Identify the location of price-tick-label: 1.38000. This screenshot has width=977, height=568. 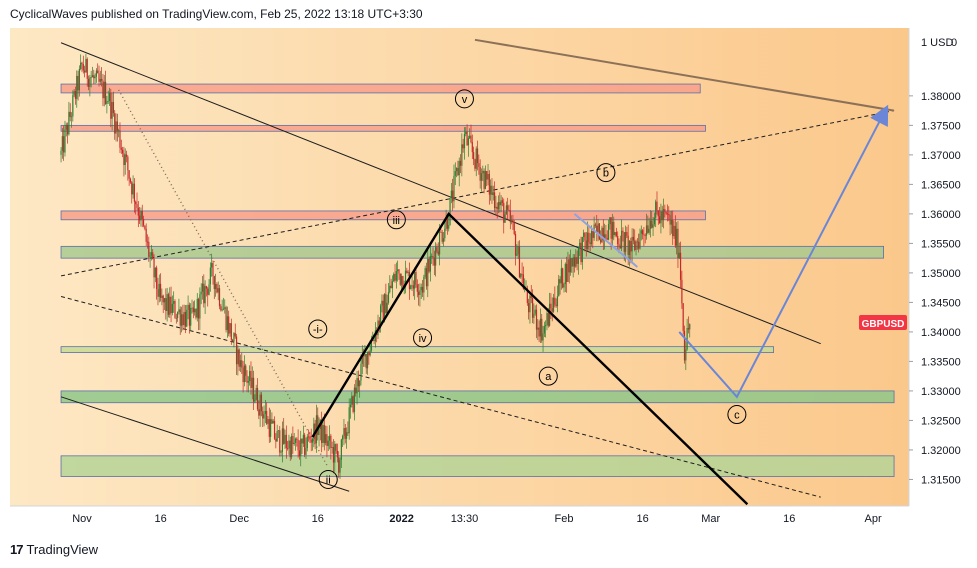
(941, 97).